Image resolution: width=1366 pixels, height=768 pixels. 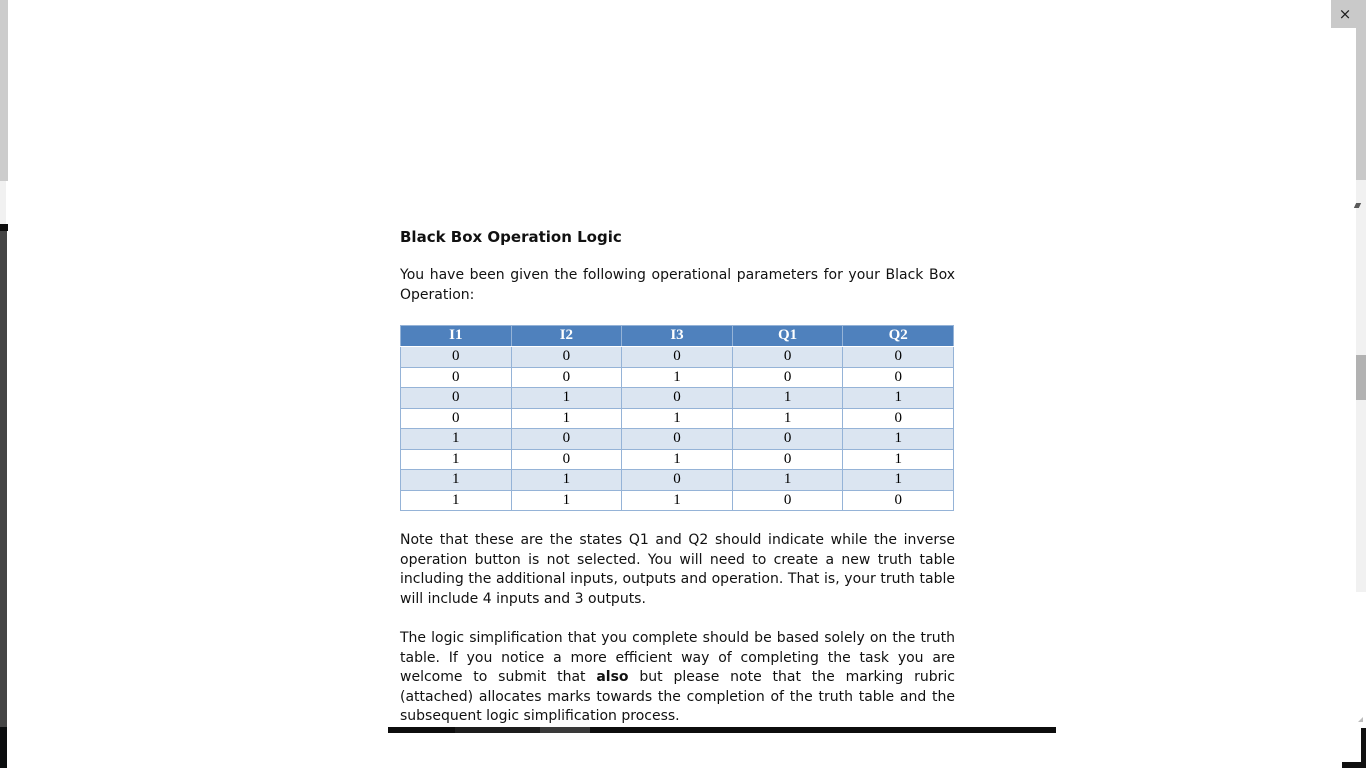 I want to click on table-row: 0 0 1 0 0, so click(x=677, y=377).